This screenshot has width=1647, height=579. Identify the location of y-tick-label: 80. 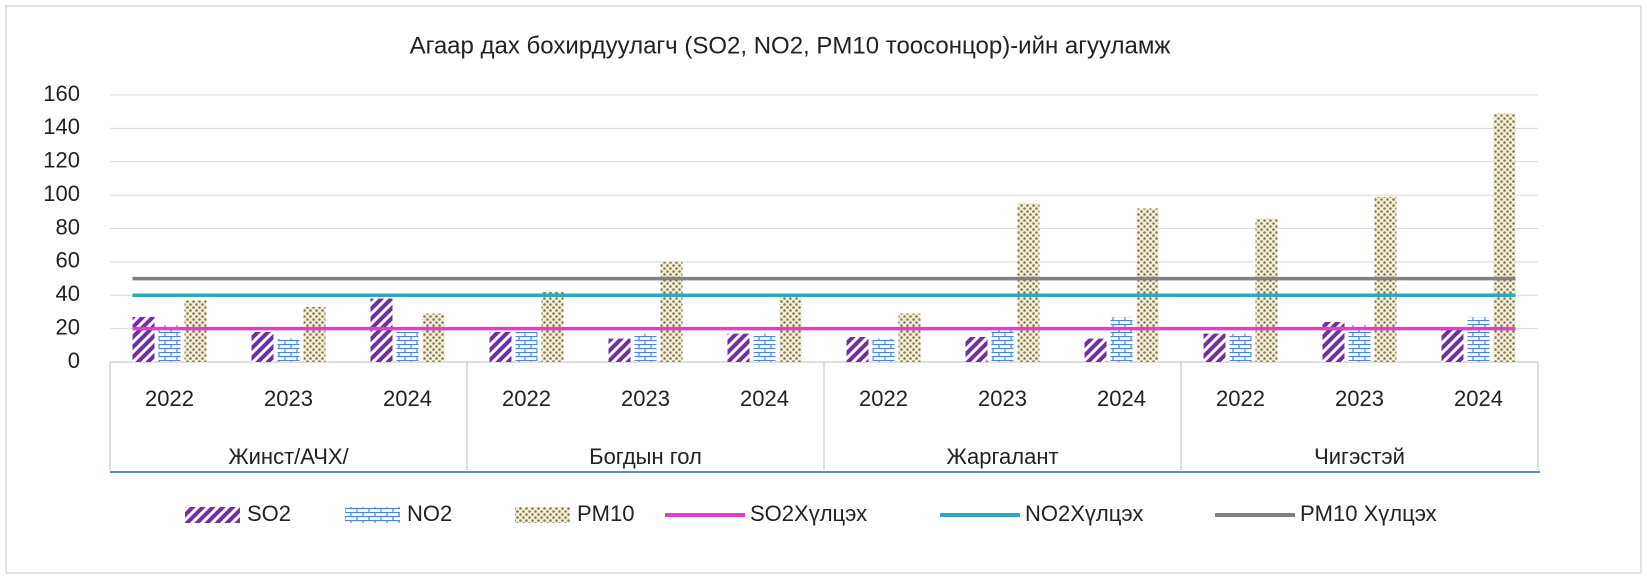
(68, 226).